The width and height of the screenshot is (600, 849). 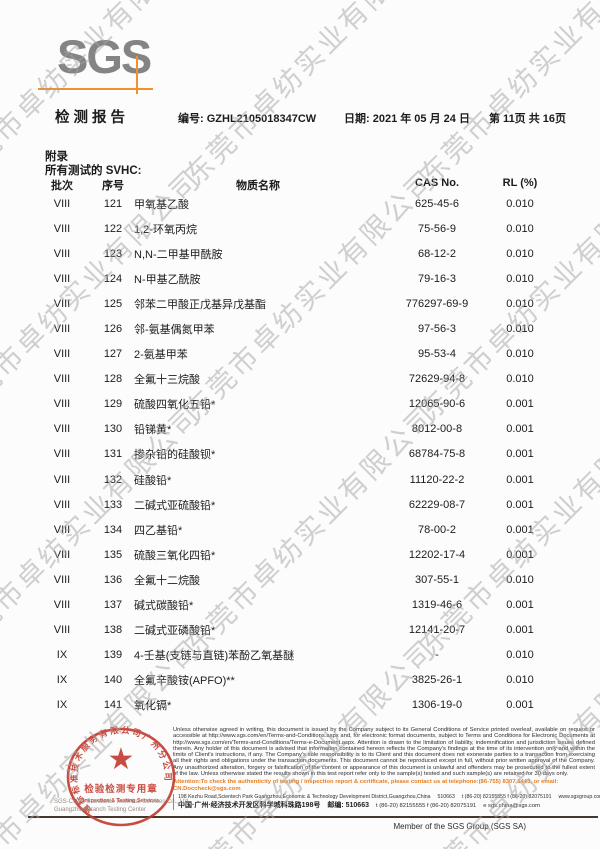 What do you see at coordinates (300, 579) in the screenshot?
I see `table-row: VIII 136 全氟十二烷酸 307-55-1 0.010` at bounding box center [300, 579].